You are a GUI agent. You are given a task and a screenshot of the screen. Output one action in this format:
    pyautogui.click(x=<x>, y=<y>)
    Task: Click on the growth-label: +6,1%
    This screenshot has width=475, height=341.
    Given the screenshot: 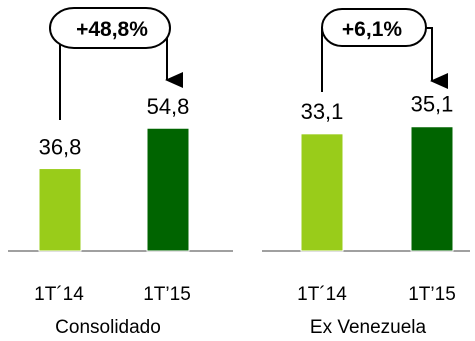 What is the action you would take?
    pyautogui.click(x=372, y=29)
    